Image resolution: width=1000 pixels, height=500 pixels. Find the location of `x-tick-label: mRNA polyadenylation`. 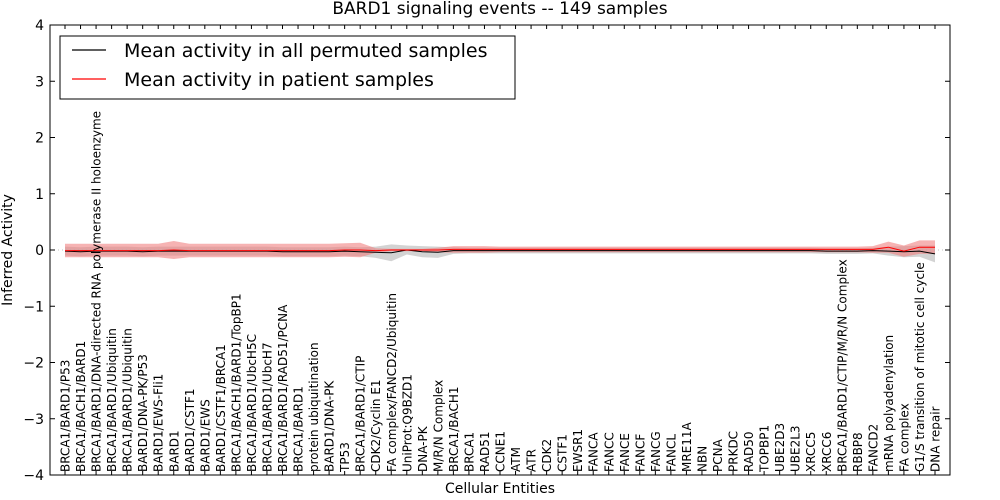

x-tick-label: mRNA polyadenylation is located at coordinates (889, 403).